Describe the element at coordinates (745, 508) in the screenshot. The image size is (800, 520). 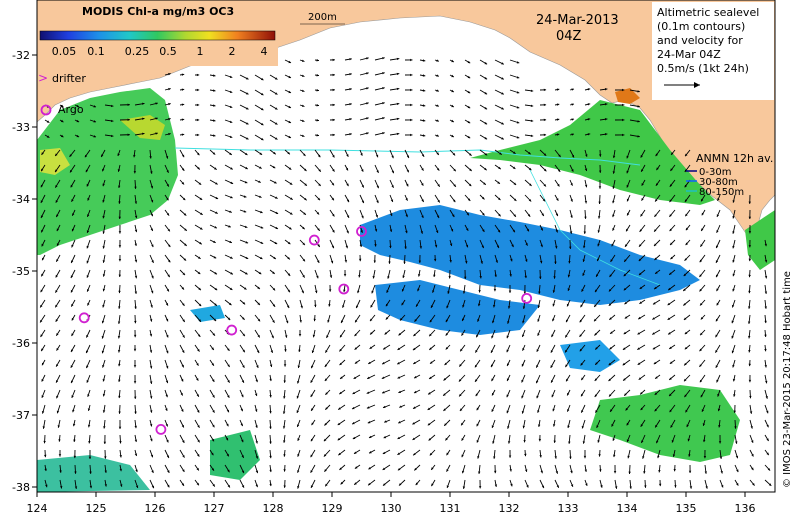
I see `x-tick-label: 136` at that location.